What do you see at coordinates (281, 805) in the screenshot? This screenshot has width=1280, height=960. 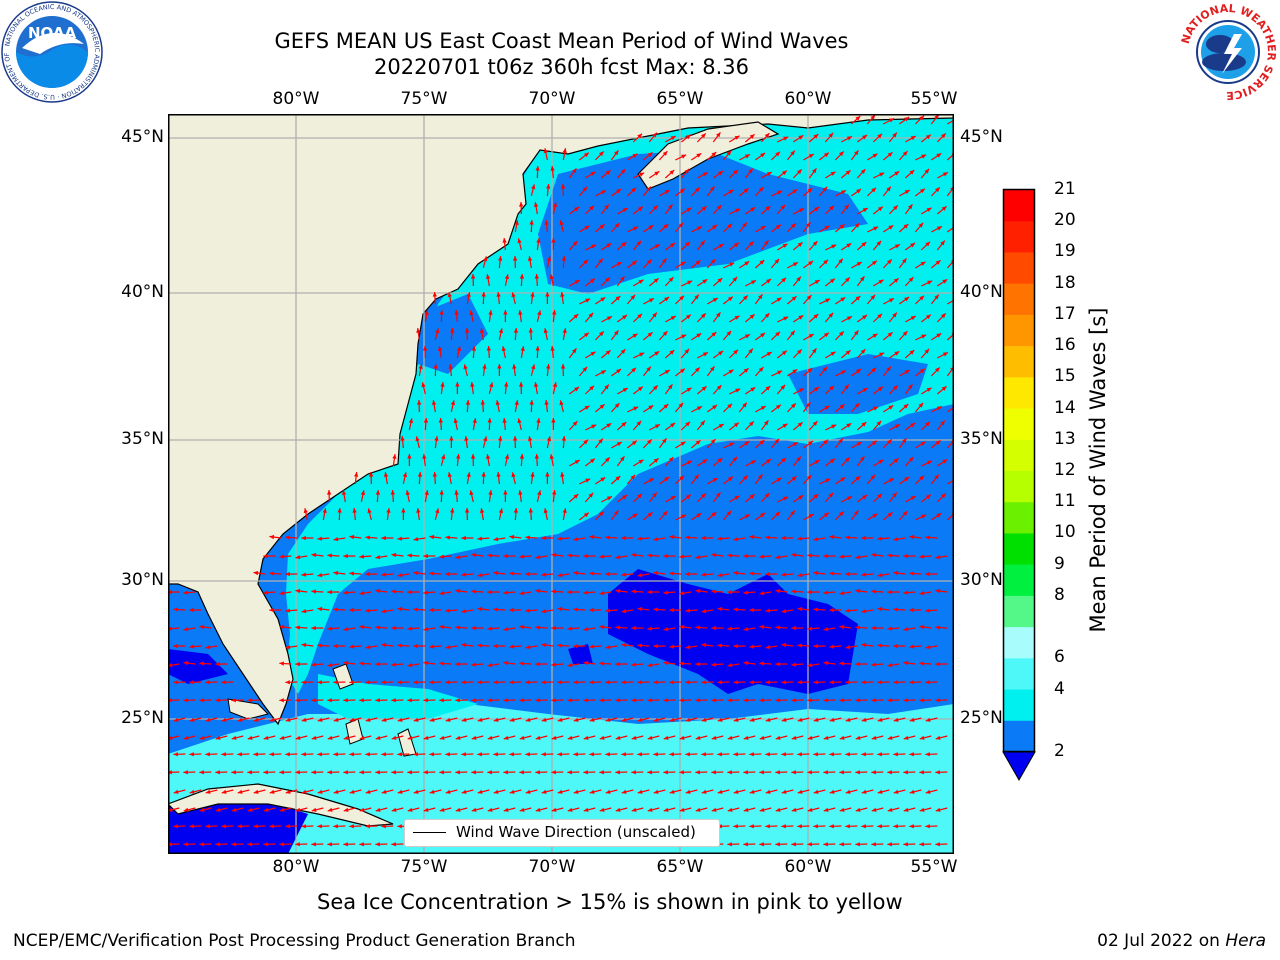 I see `land-cuba` at bounding box center [281, 805].